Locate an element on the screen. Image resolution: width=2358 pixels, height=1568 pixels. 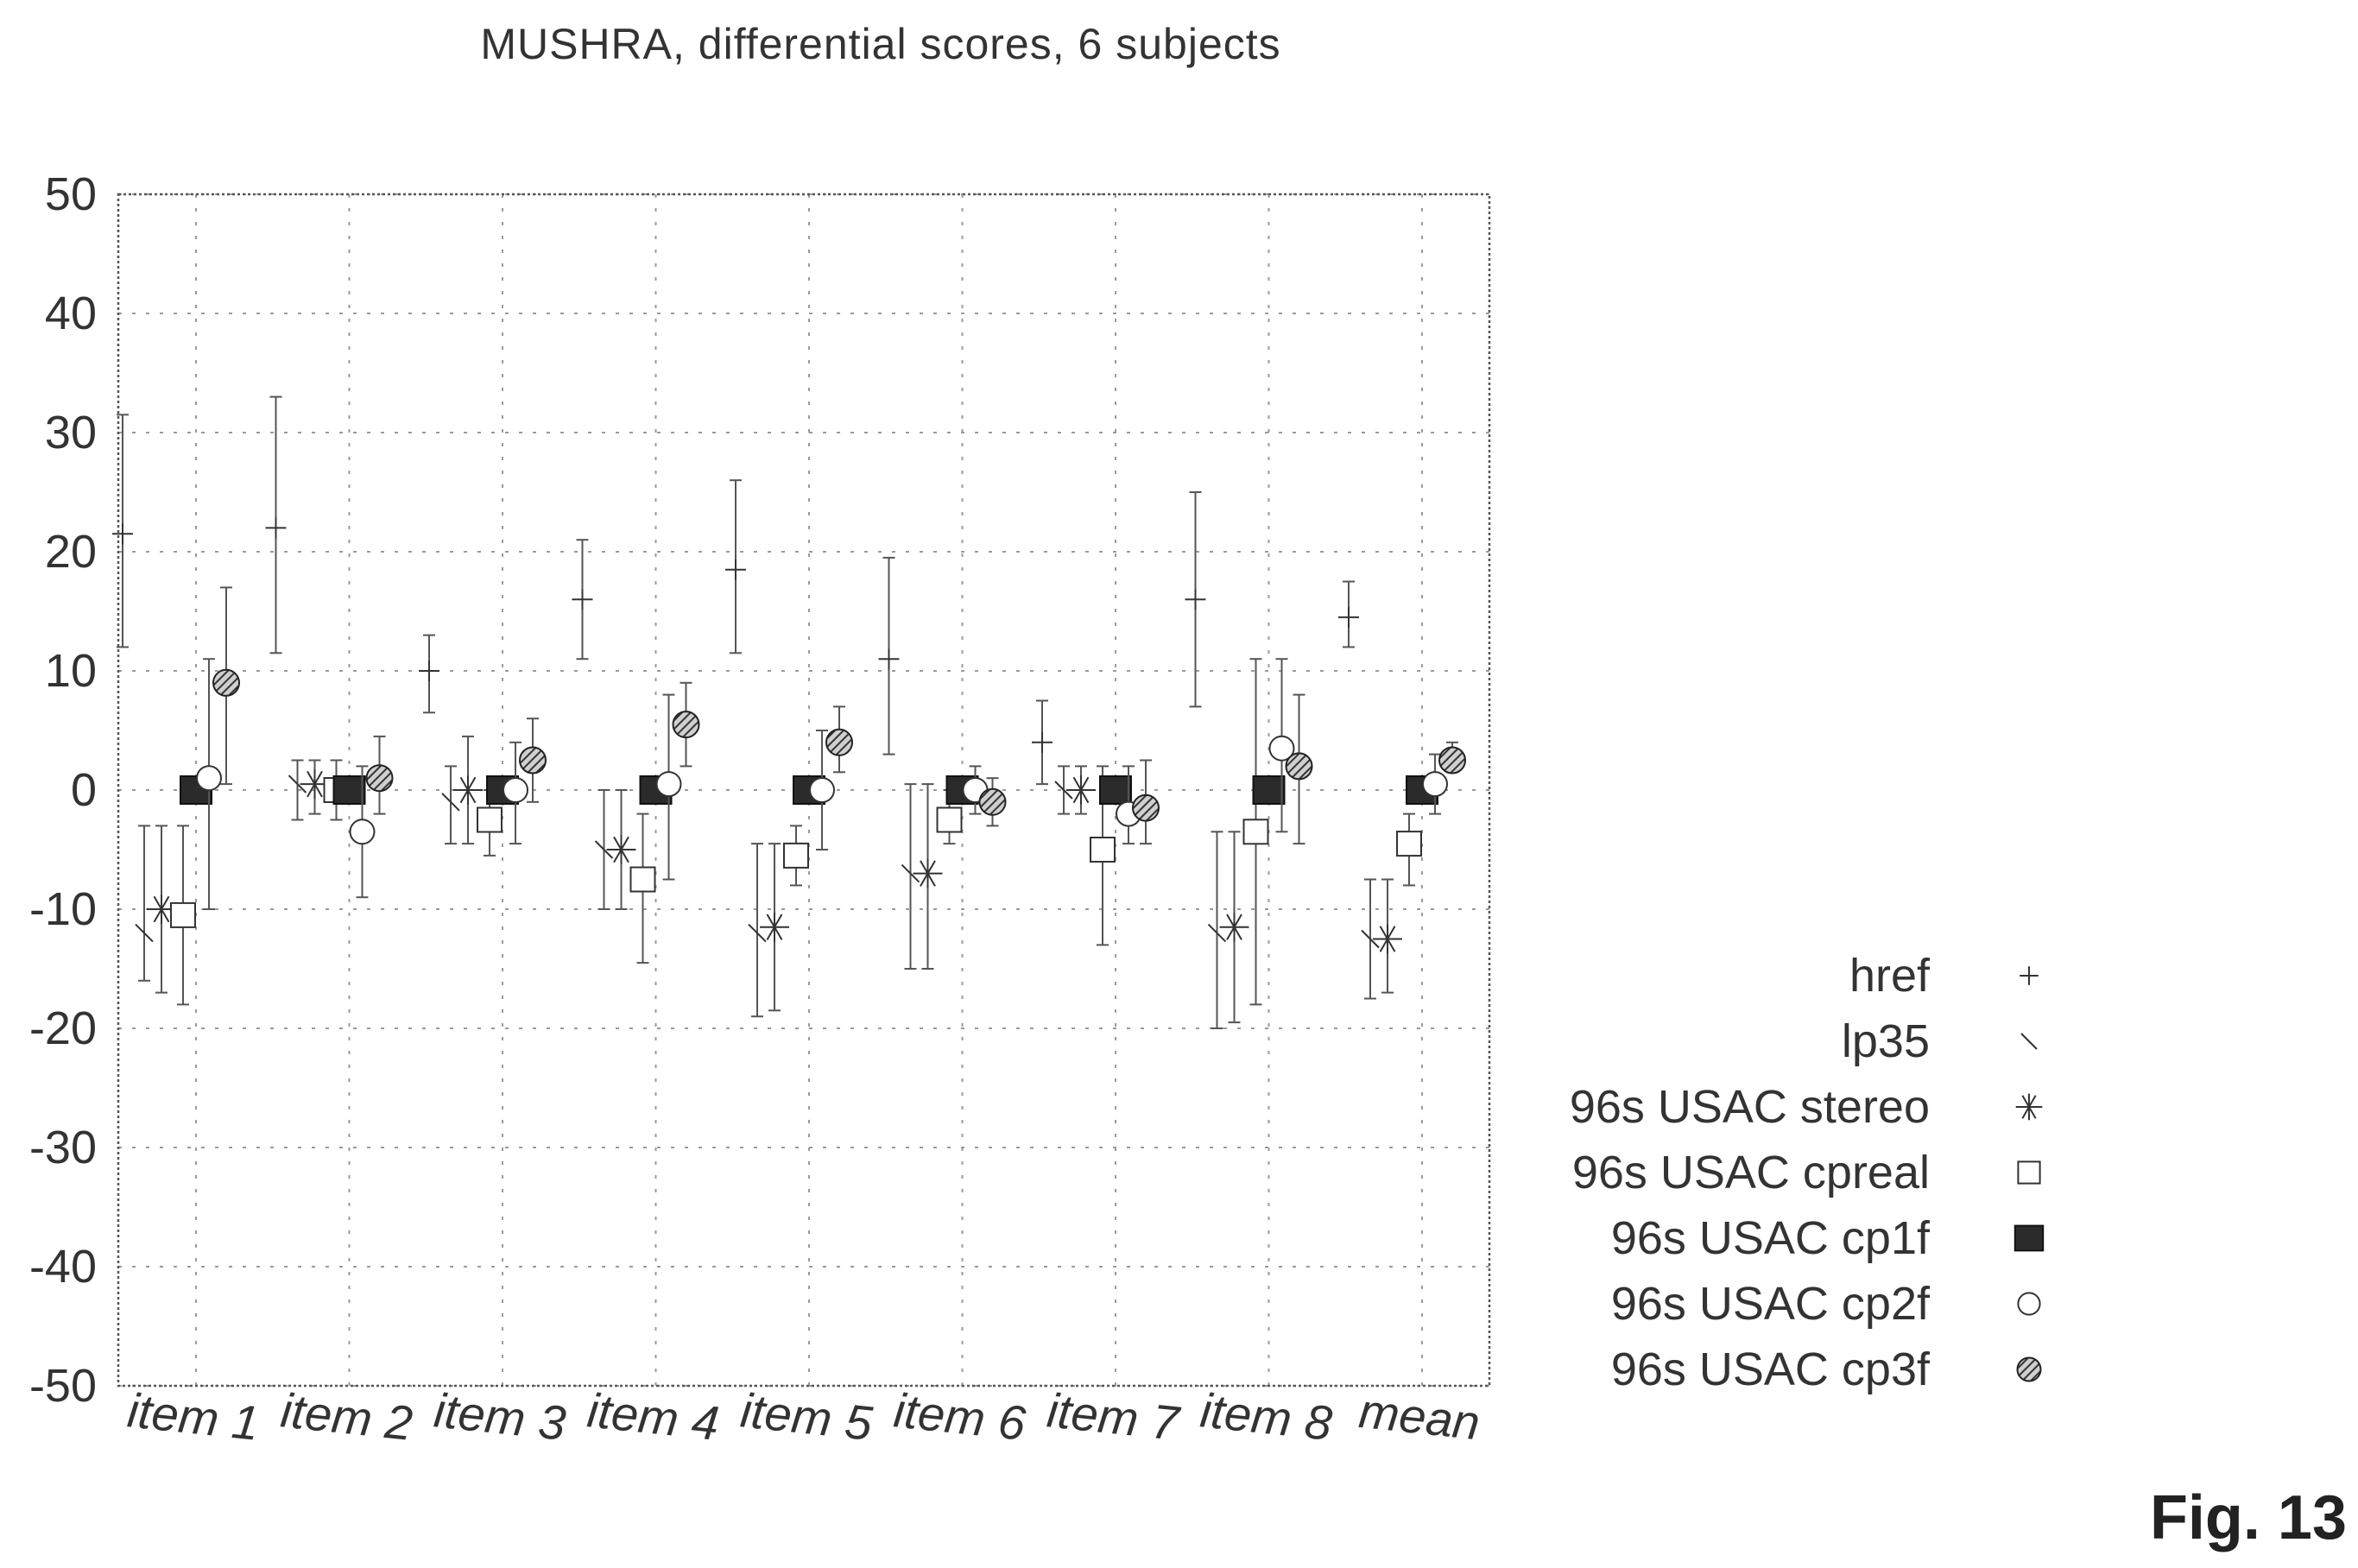
series-96s-usac-cpreal is located at coordinates (796, 832).